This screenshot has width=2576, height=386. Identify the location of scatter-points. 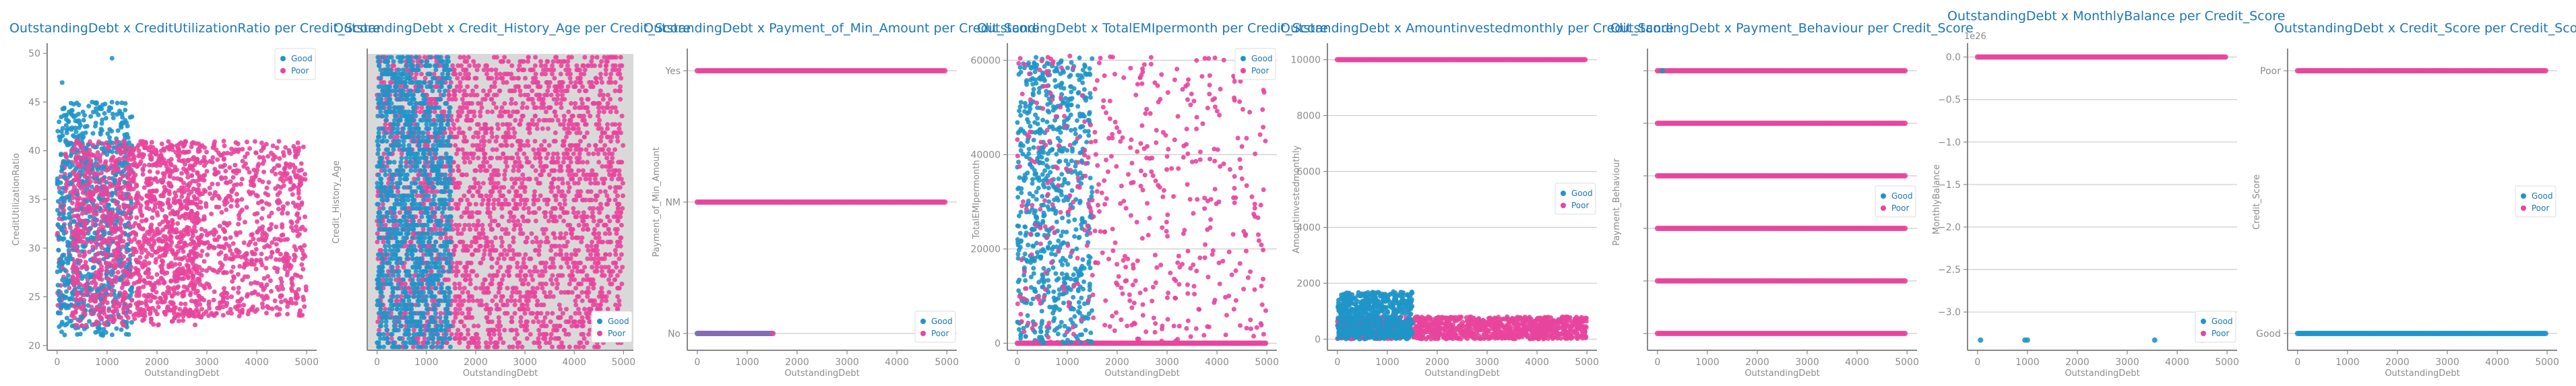
(182, 196).